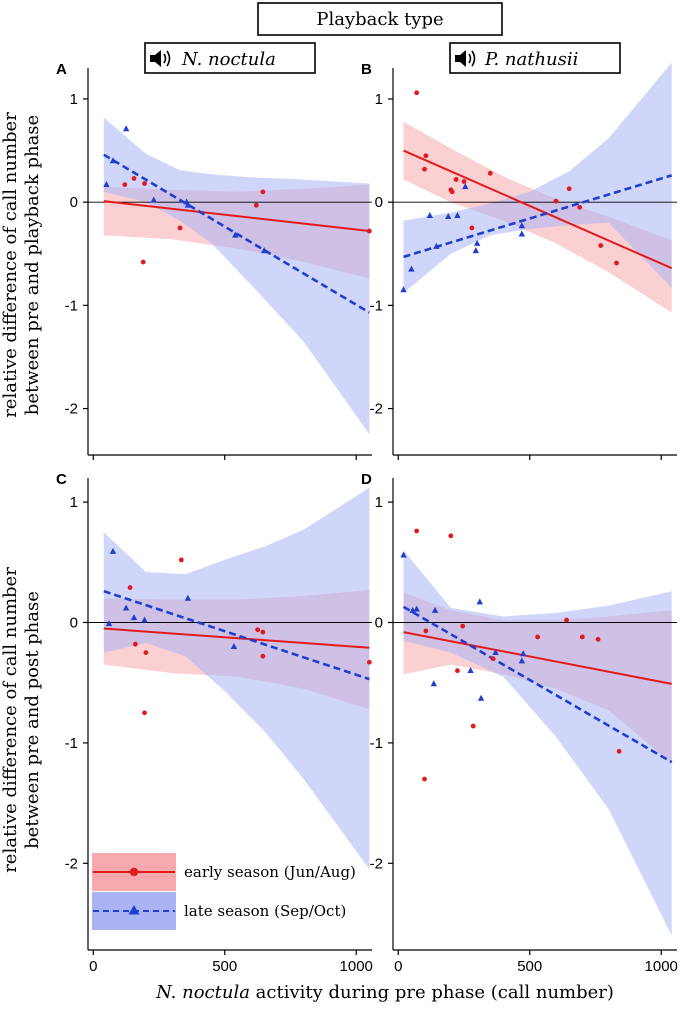 This screenshot has height=1012, width=680. I want to click on legend-entry-early: early season (Jun/Aug), so click(224, 872).